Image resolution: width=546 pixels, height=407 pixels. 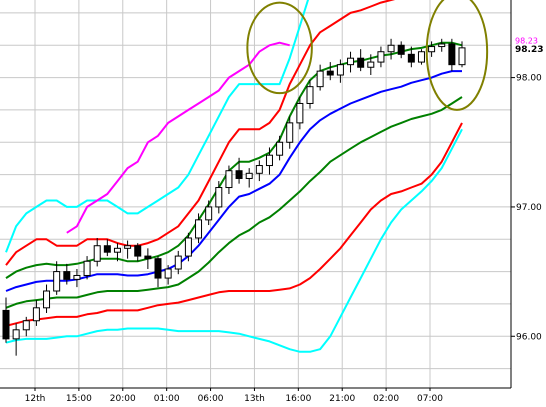 What do you see at coordinates (529, 208) in the screenshot?
I see `y-tick-label: 97.00` at bounding box center [529, 208].